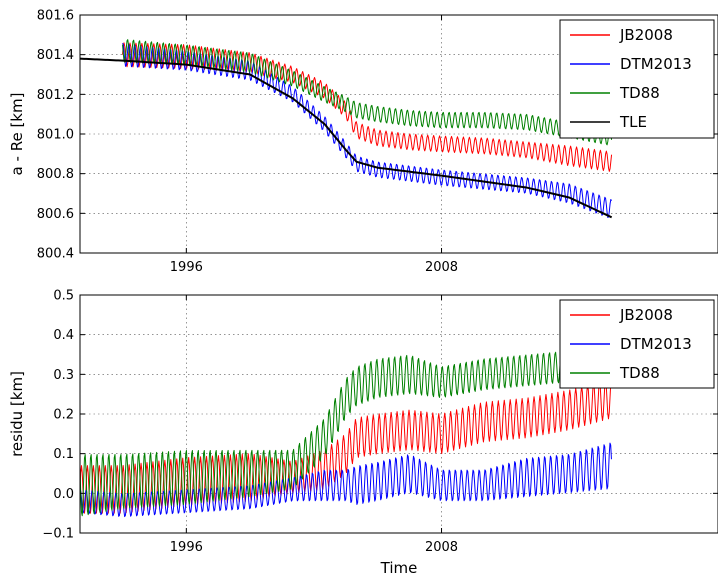 The height and width of the screenshot is (581, 718). Describe the element at coordinates (55, 95) in the screenshot. I see `y-tick-label: 801.2` at that location.